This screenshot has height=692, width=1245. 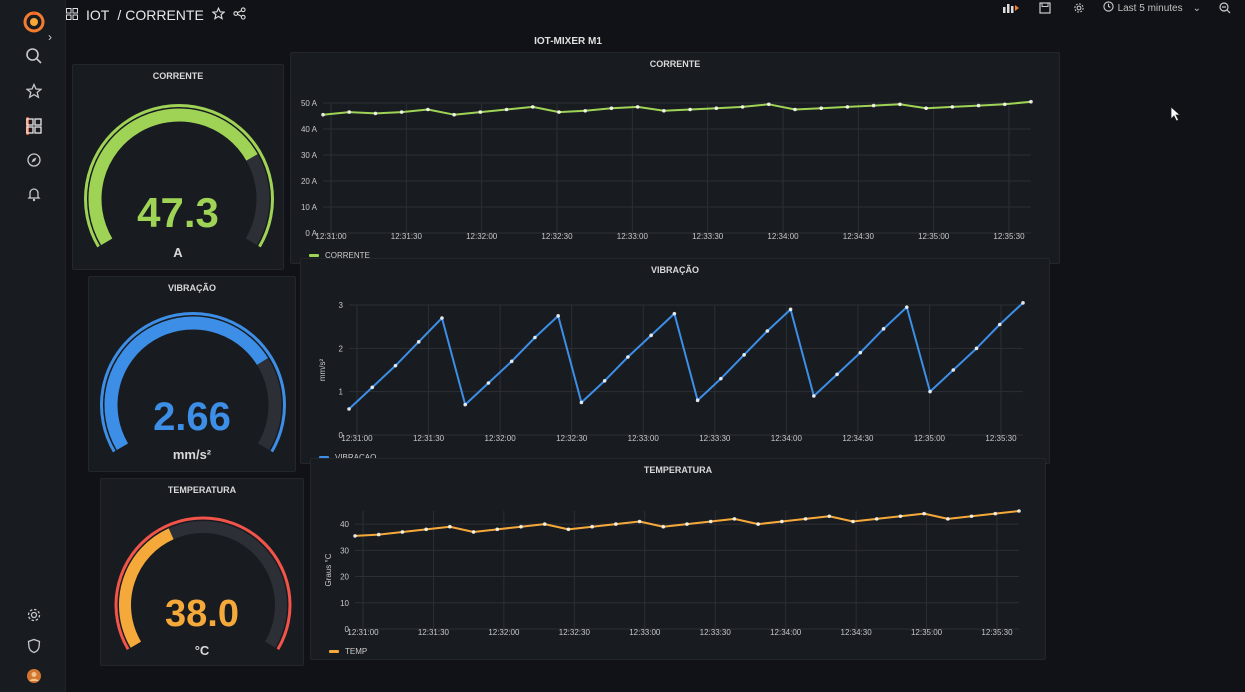 What do you see at coordinates (191, 288) in the screenshot?
I see `panel-title: VIBRAÇÃO` at bounding box center [191, 288].